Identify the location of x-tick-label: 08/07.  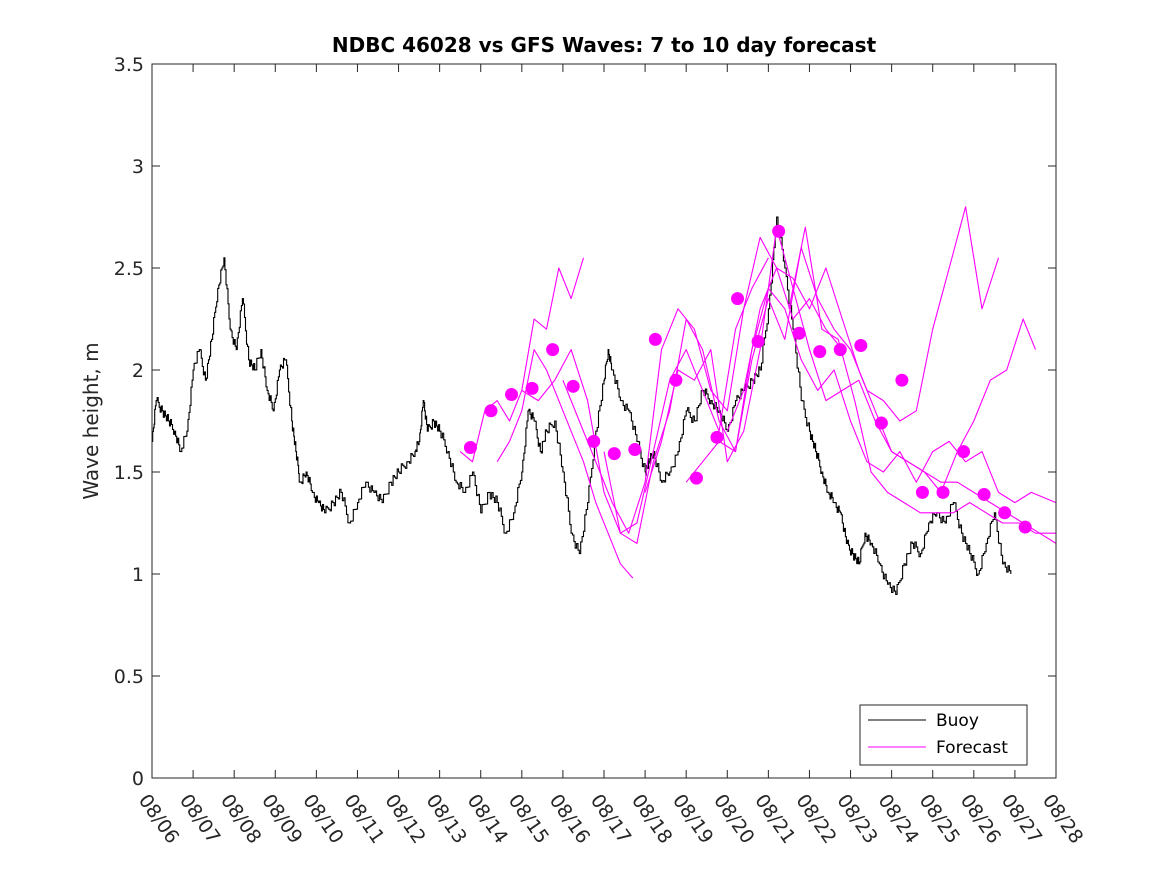
(199, 818).